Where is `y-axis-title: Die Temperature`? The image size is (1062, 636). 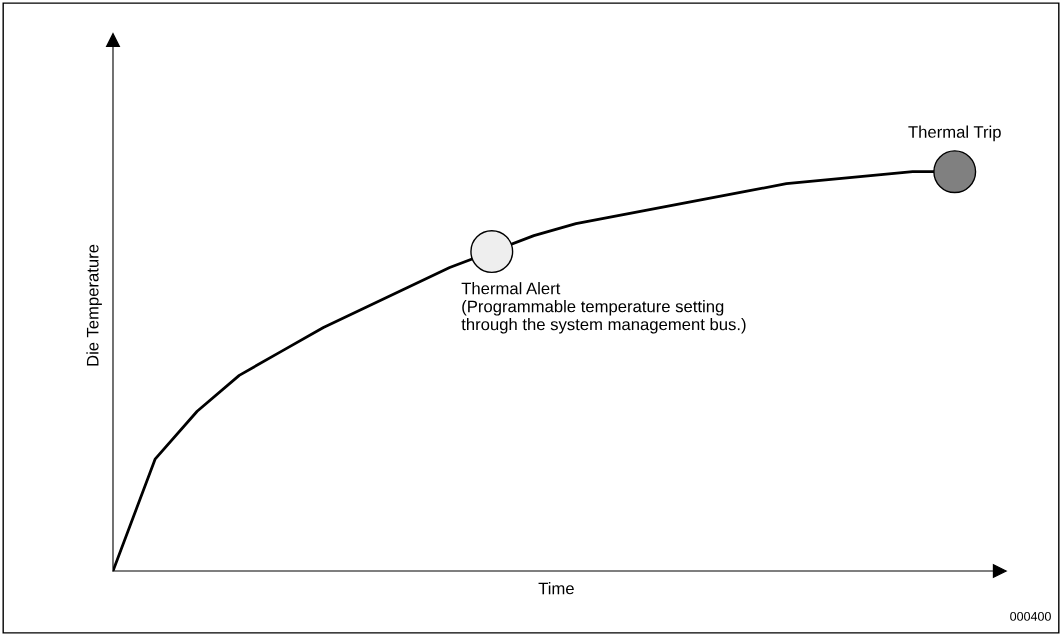 y-axis-title: Die Temperature is located at coordinates (94, 305).